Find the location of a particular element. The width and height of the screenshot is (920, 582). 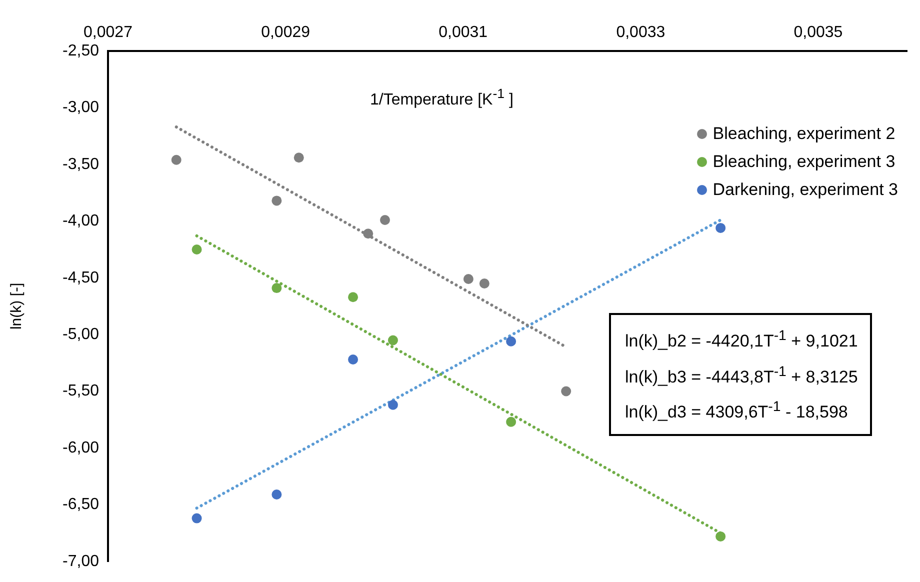

legend-label: Bleaching, experiment 2 is located at coordinates (804, 134).